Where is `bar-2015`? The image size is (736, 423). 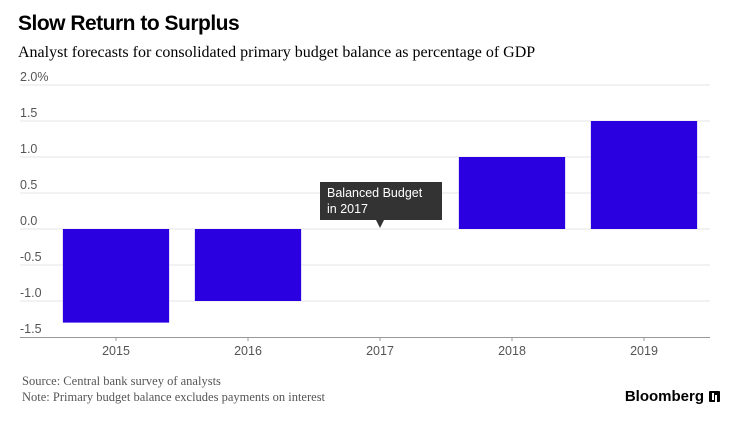
bar-2015 is located at coordinates (116, 276).